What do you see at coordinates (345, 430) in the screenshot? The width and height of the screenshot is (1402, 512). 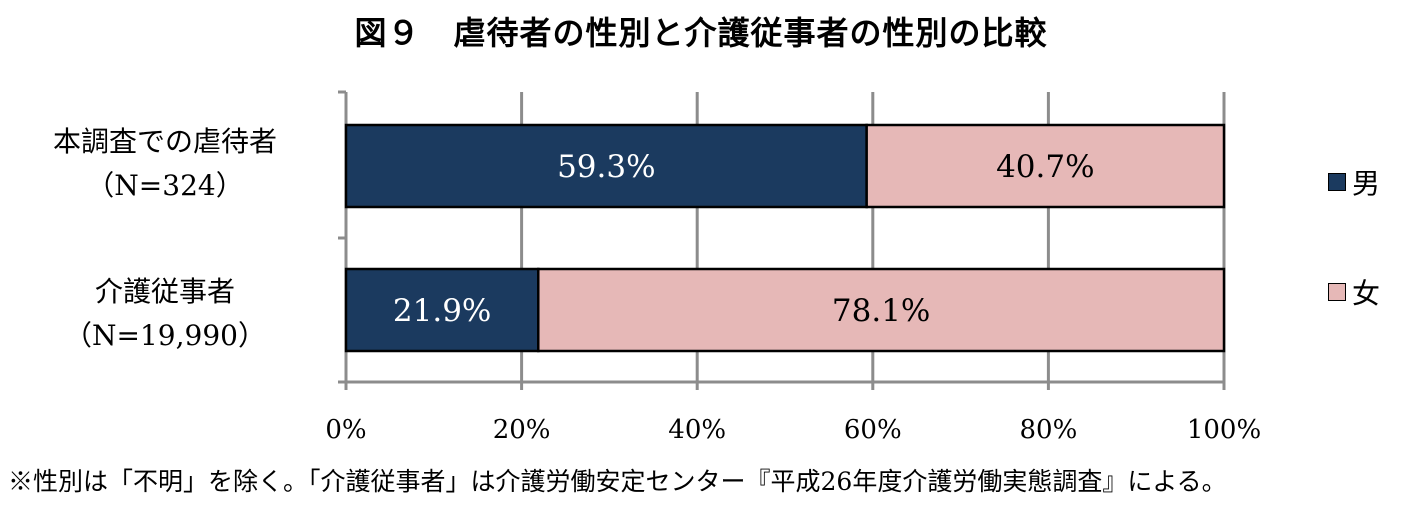 I see `x-tick-label-0: 0%` at bounding box center [345, 430].